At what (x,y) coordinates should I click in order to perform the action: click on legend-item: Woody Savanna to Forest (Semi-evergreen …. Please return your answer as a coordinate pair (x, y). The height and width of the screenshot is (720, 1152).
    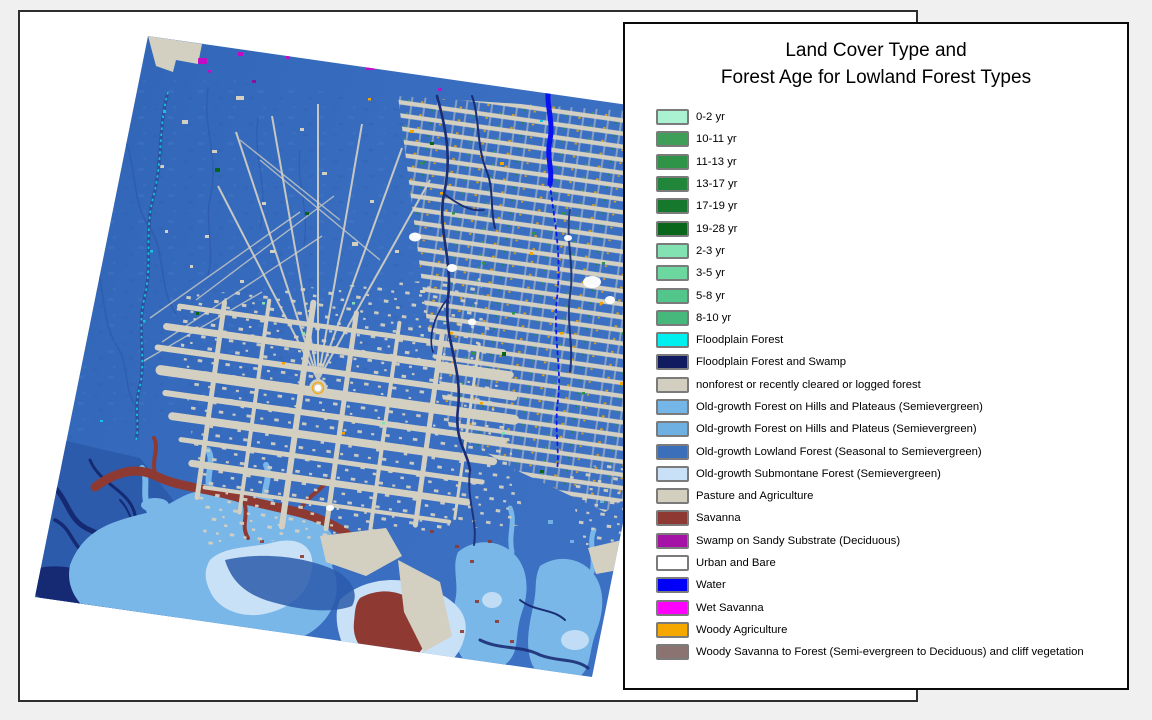
    Looking at the image, I should click on (876, 652).